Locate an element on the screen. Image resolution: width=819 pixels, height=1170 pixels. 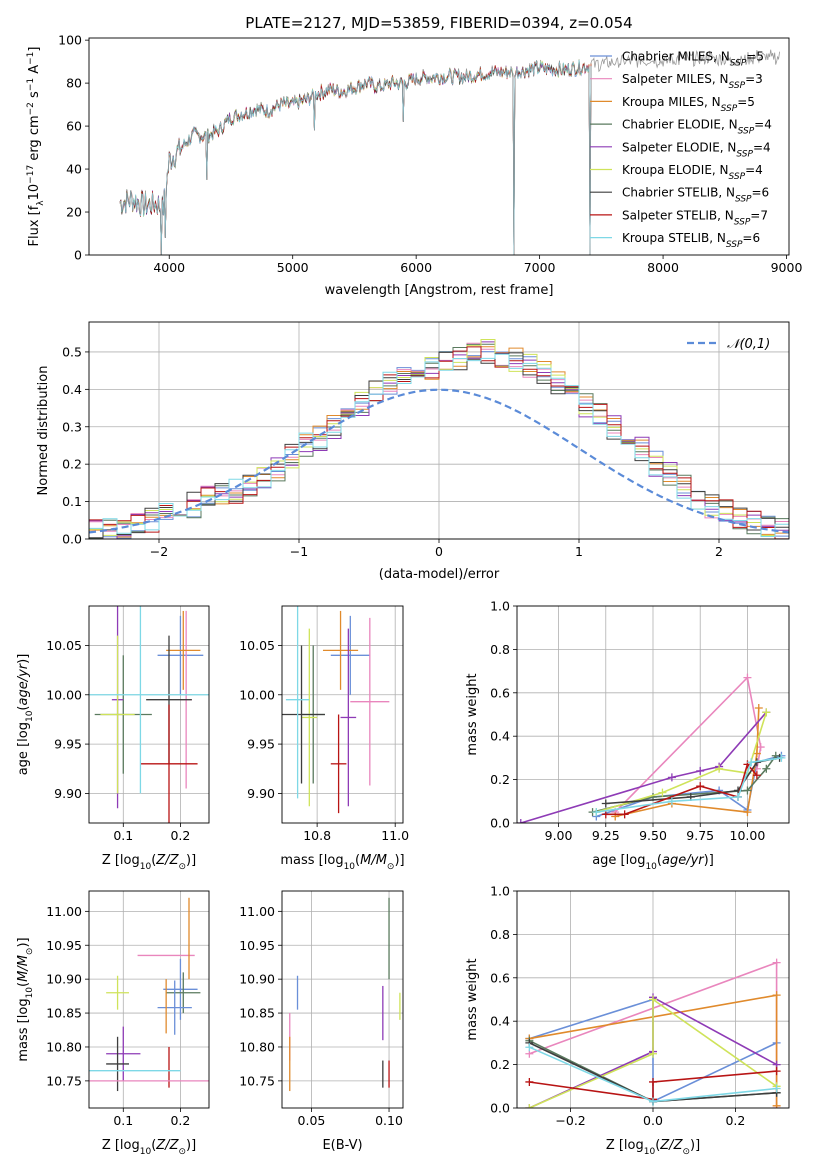
x-axis-label: age [log10(age/yr)] is located at coordinates (653, 862).